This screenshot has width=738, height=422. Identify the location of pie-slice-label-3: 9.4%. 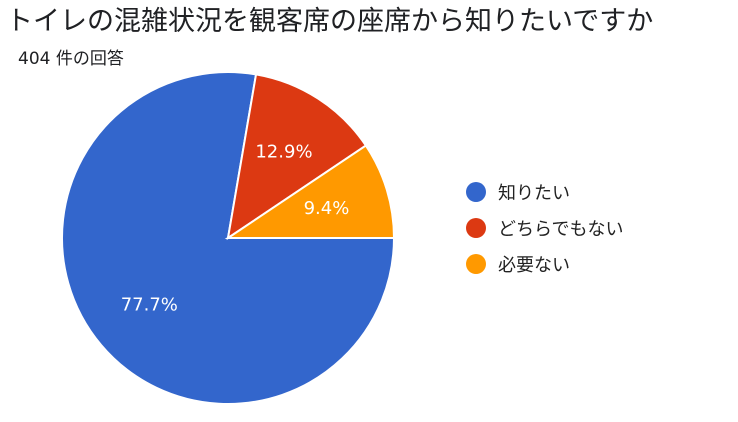
(327, 208).